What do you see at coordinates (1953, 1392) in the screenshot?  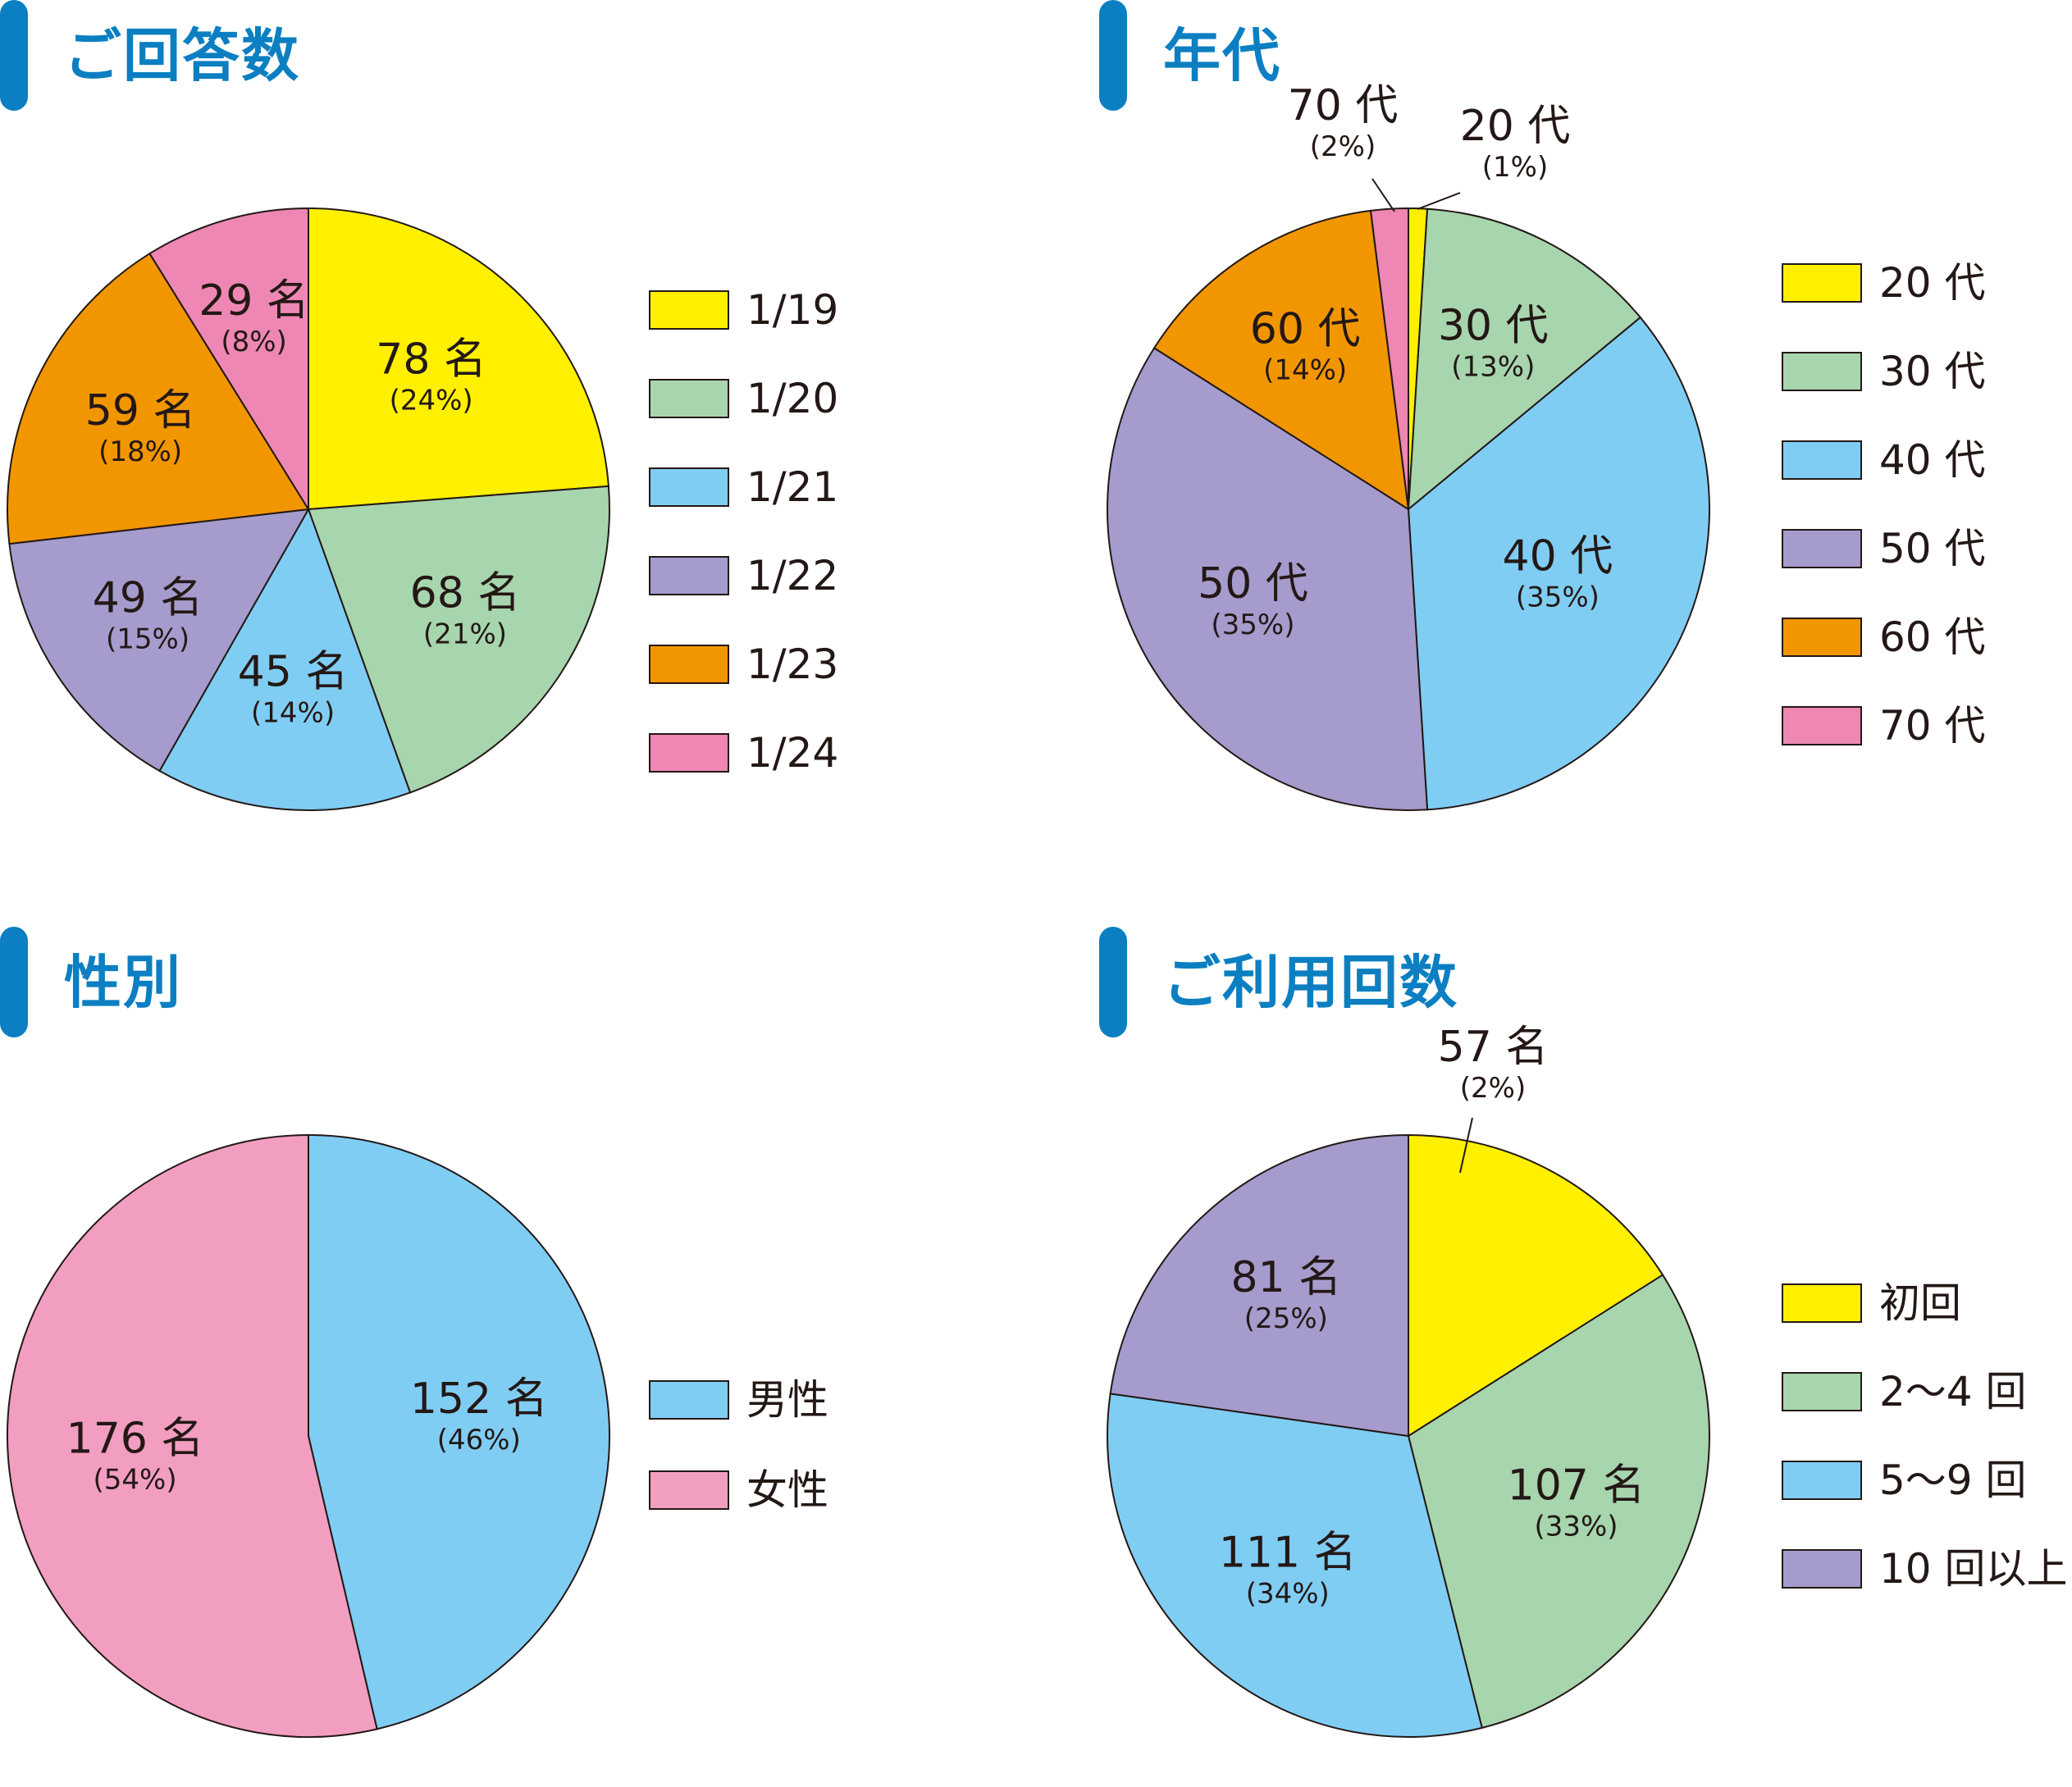 I see `legend-label: 2〜4 回` at bounding box center [1953, 1392].